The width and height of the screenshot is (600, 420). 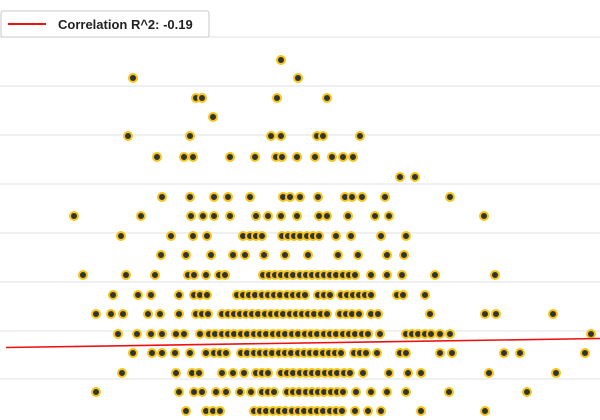 I want to click on trend-line, so click(x=302, y=343).